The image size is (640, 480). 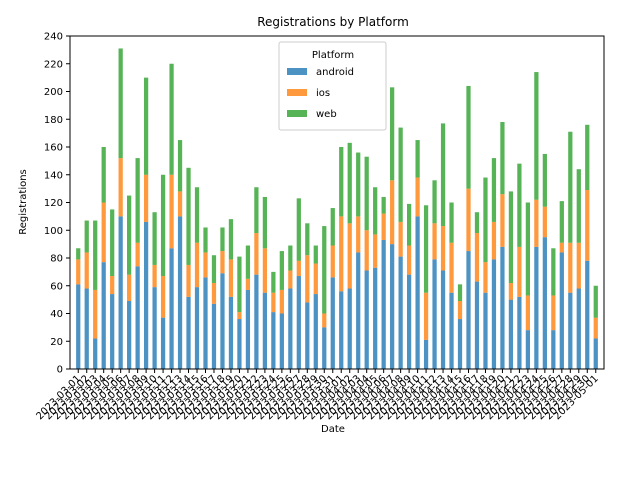 I want to click on y-tick-label: 220, so click(x=53, y=64).